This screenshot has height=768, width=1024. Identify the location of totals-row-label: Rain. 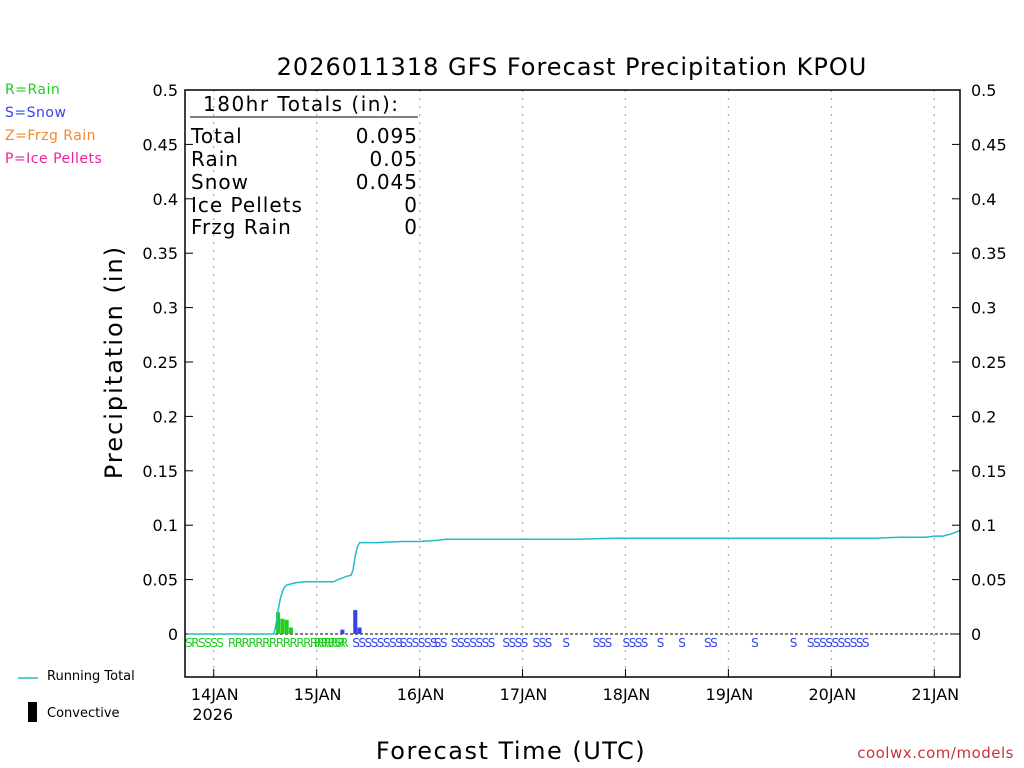
(215, 159).